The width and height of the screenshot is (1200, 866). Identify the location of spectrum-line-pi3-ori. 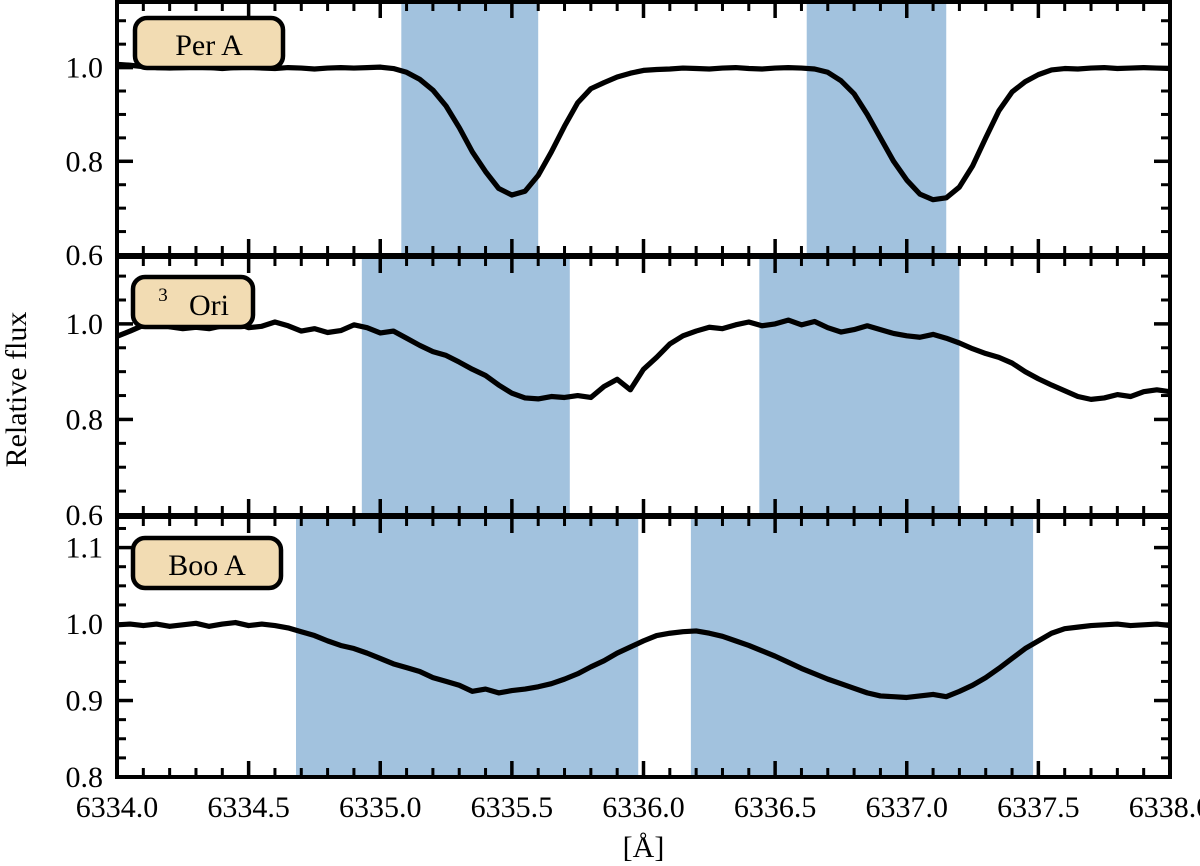
(643, 359).